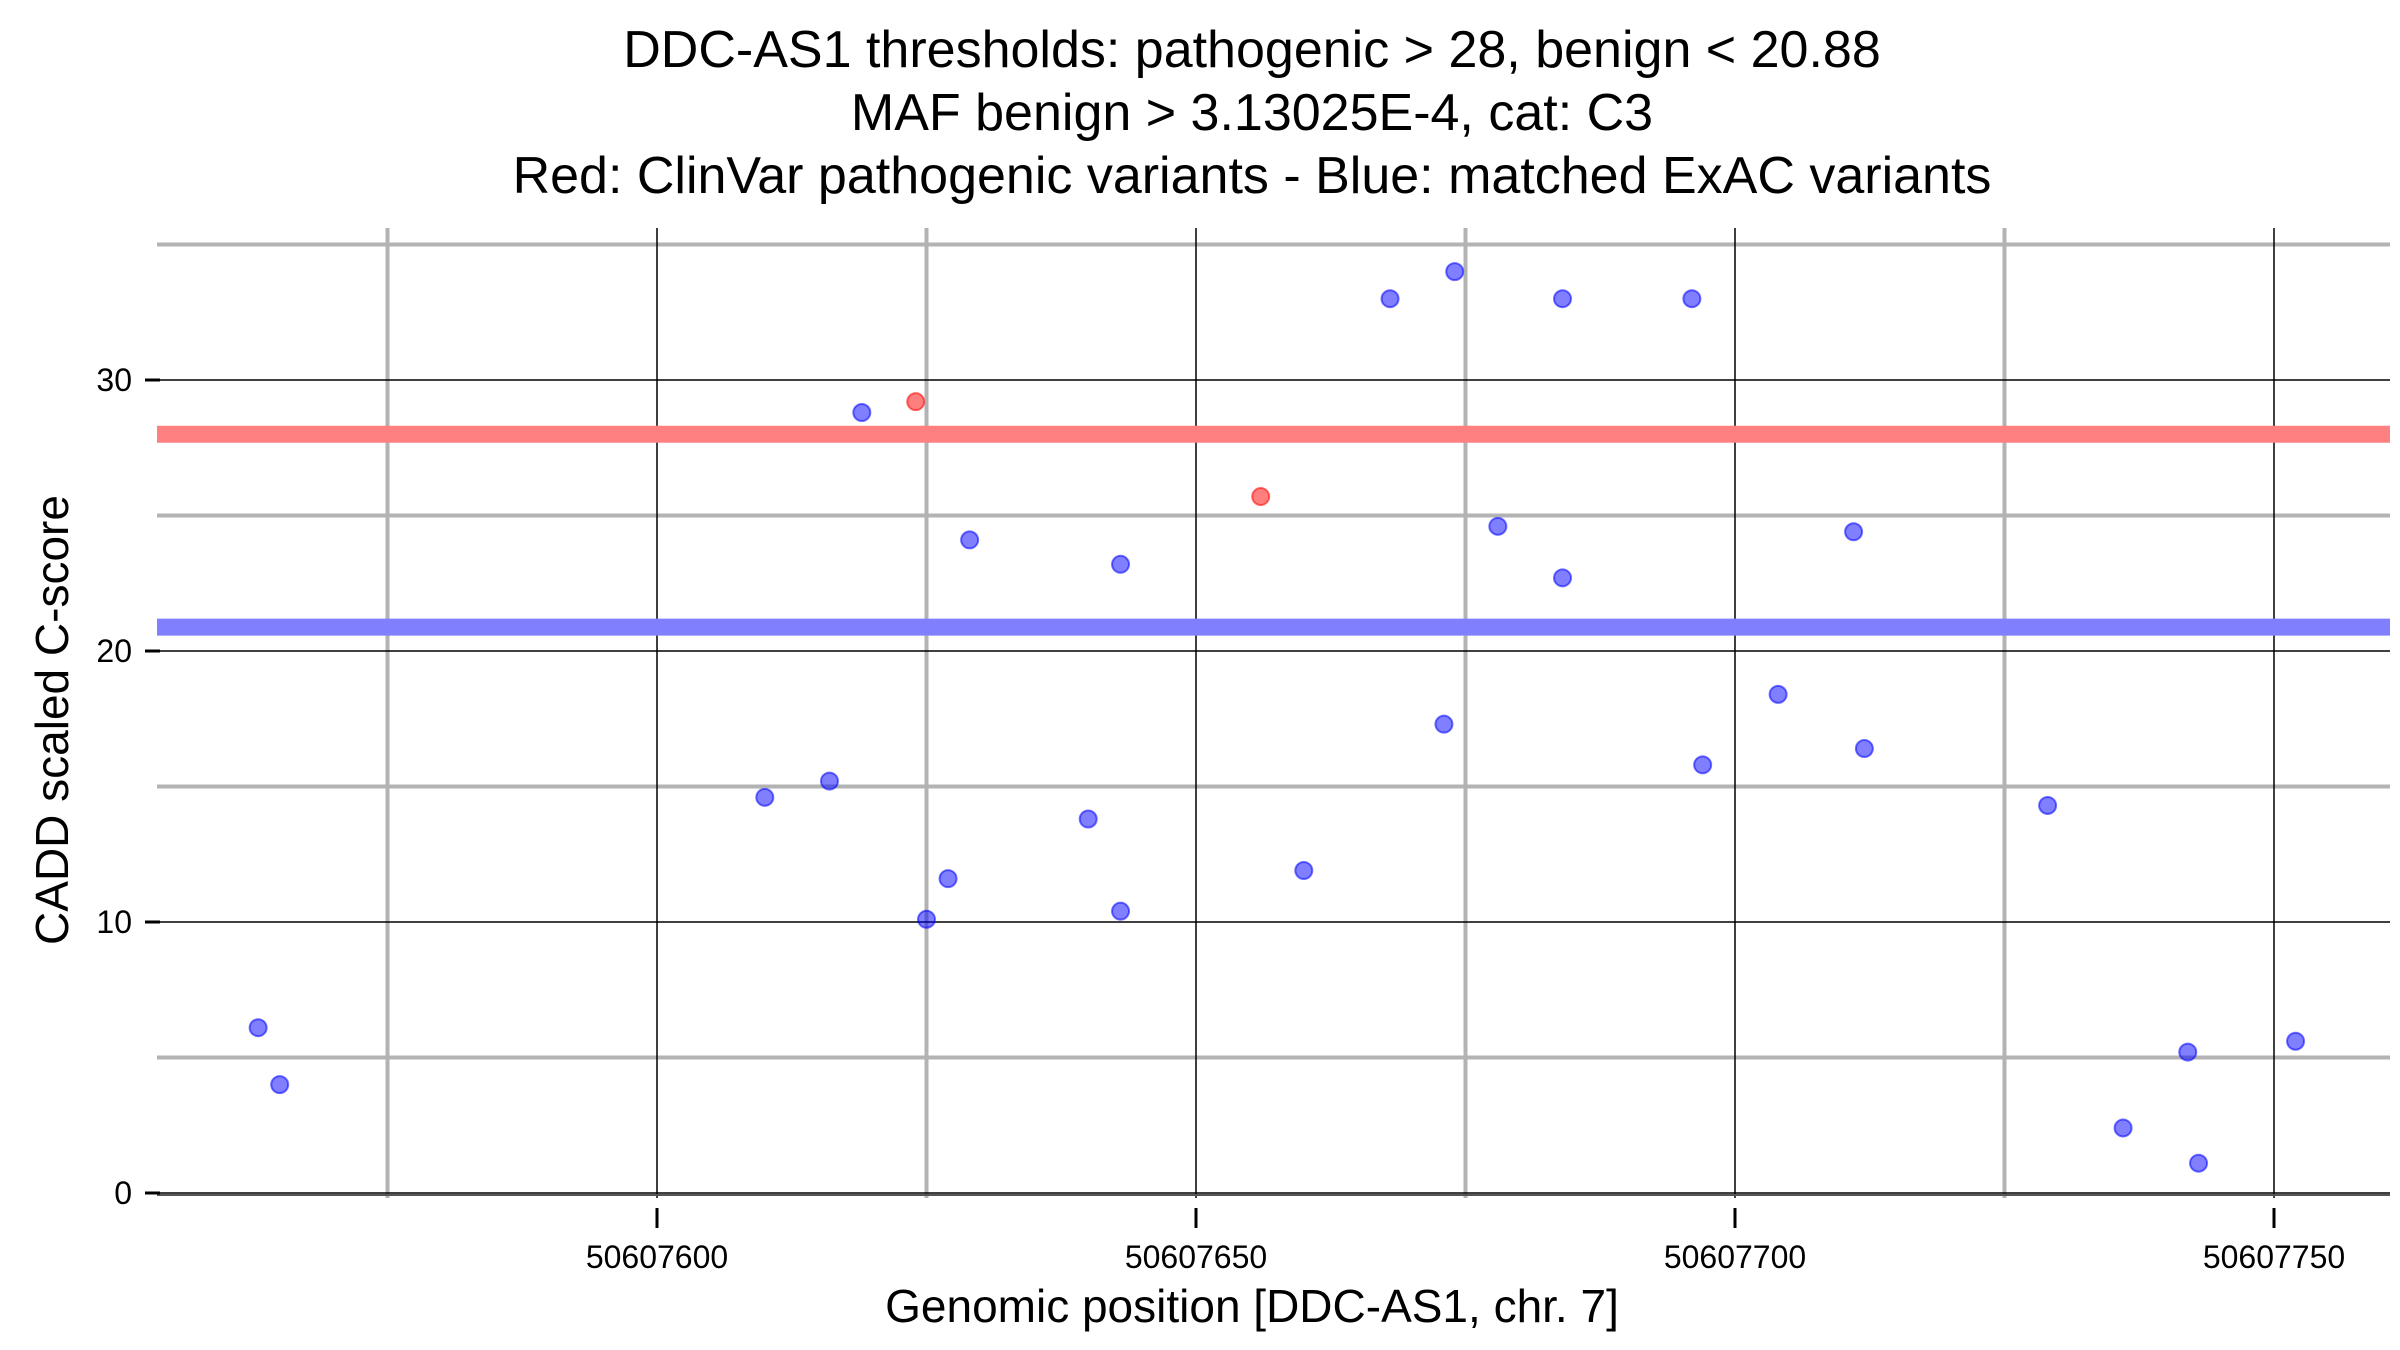 Image resolution: width=2400 pixels, height=1350 pixels. What do you see at coordinates (1735, 1257) in the screenshot?
I see `x-tick-label: 50607700` at bounding box center [1735, 1257].